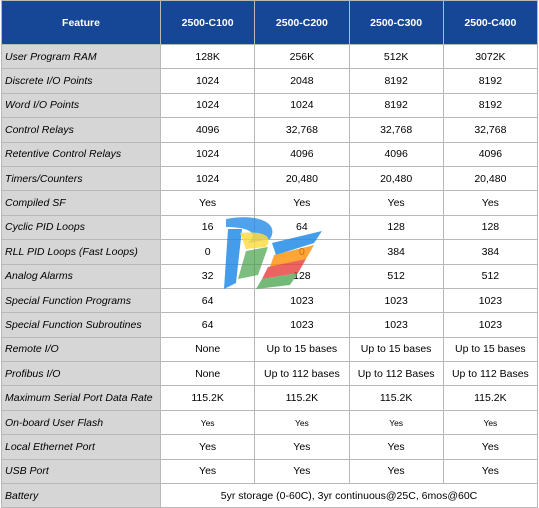  Describe the element at coordinates (81, 471) in the screenshot. I see `feature-label: USB Port` at that location.